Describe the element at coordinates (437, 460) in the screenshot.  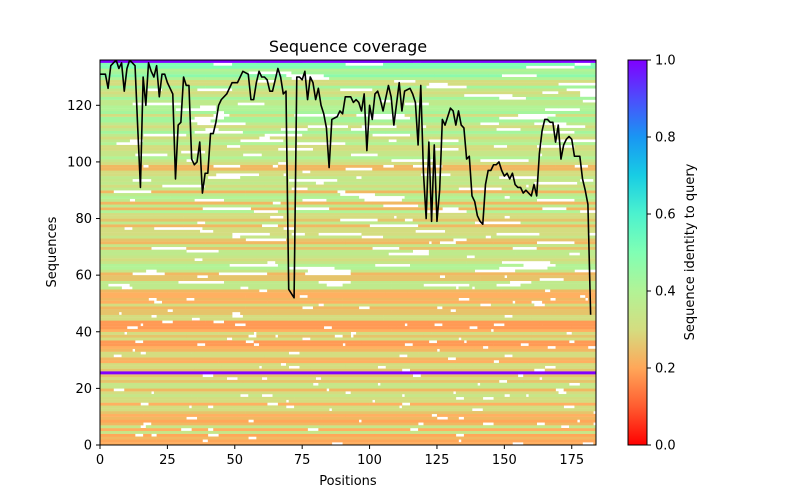
I see `x-tick-label: 125` at that location.